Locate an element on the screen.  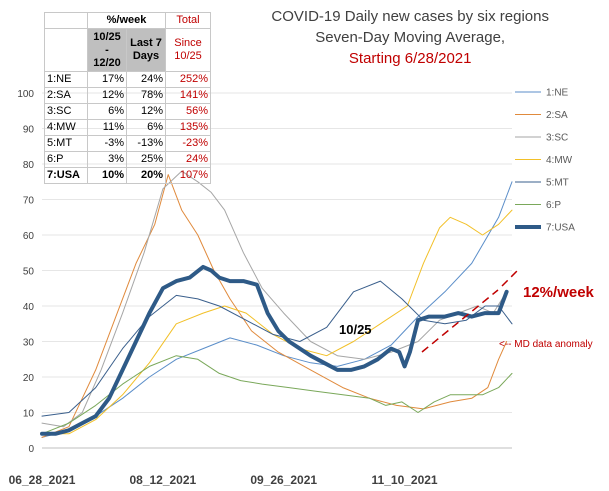
table-cell-c: -23% is located at coordinates (188, 143).